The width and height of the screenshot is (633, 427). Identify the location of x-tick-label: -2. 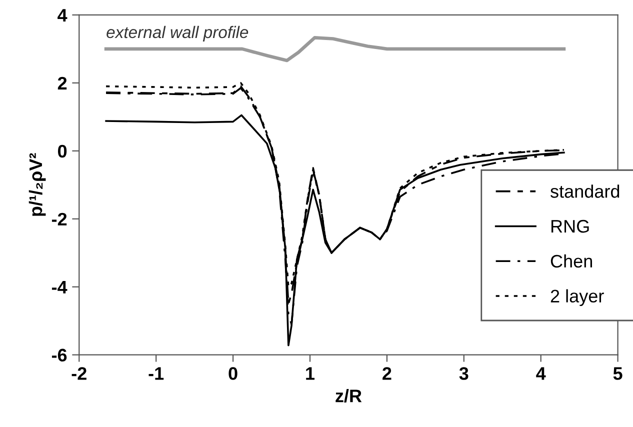
(79, 373).